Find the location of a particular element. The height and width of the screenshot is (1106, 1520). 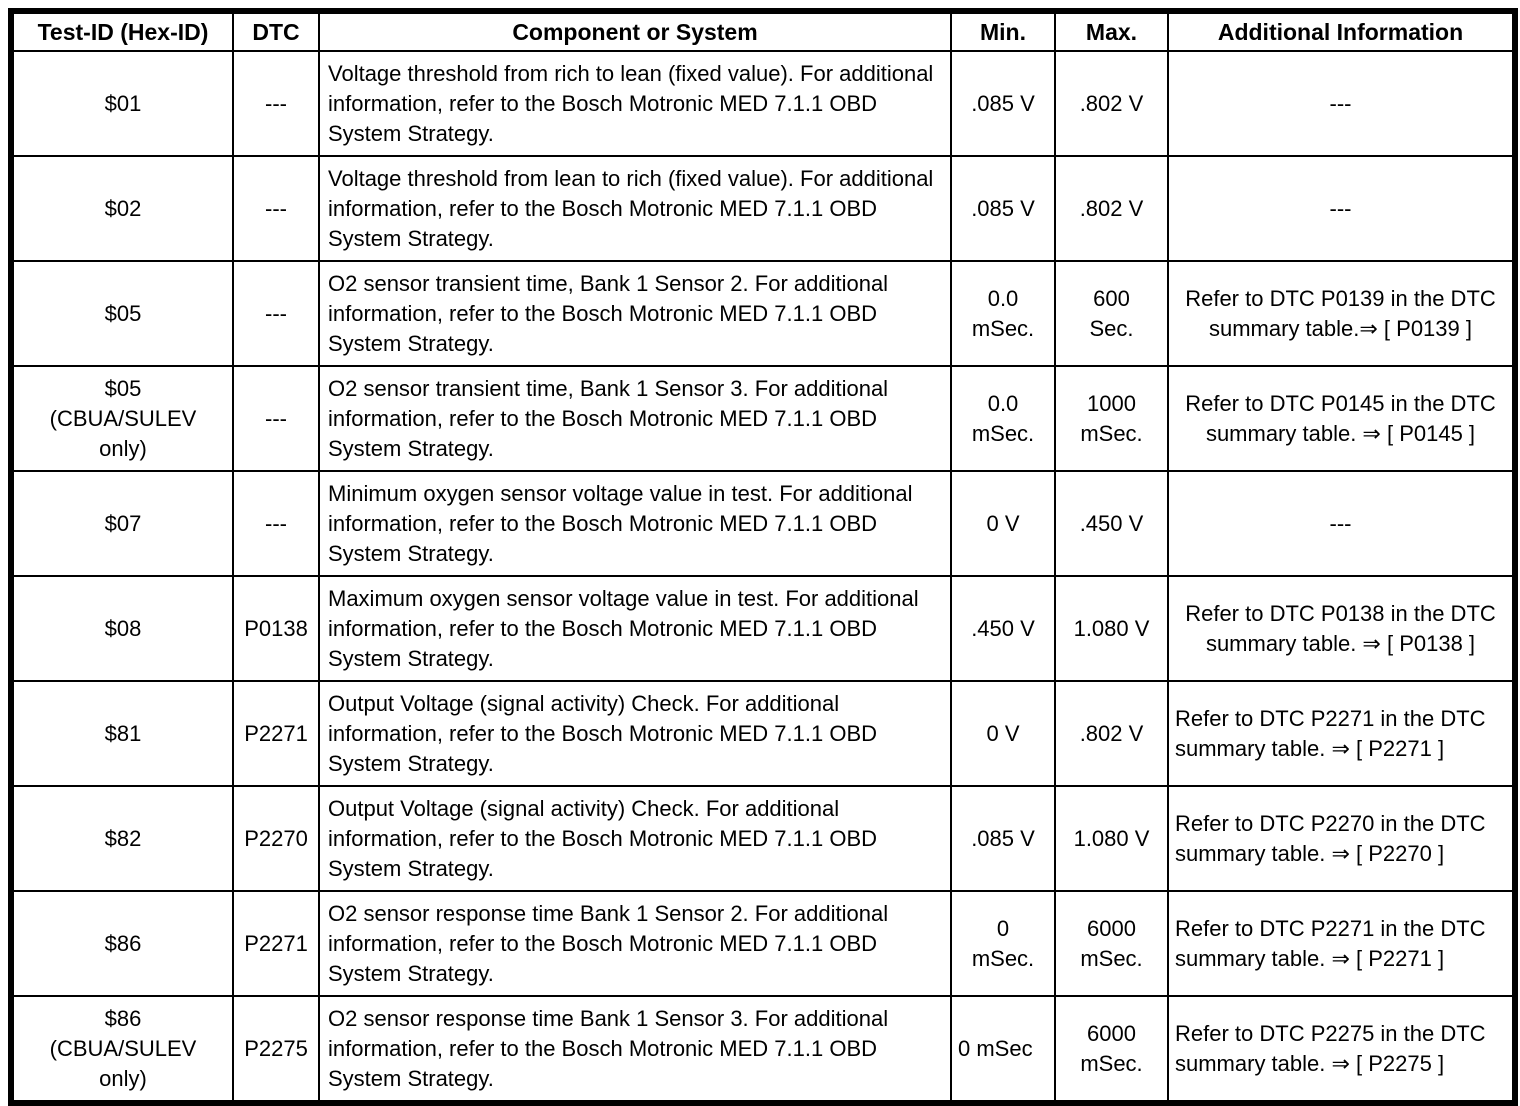

test-id-cell: $86 is located at coordinates (122, 943).